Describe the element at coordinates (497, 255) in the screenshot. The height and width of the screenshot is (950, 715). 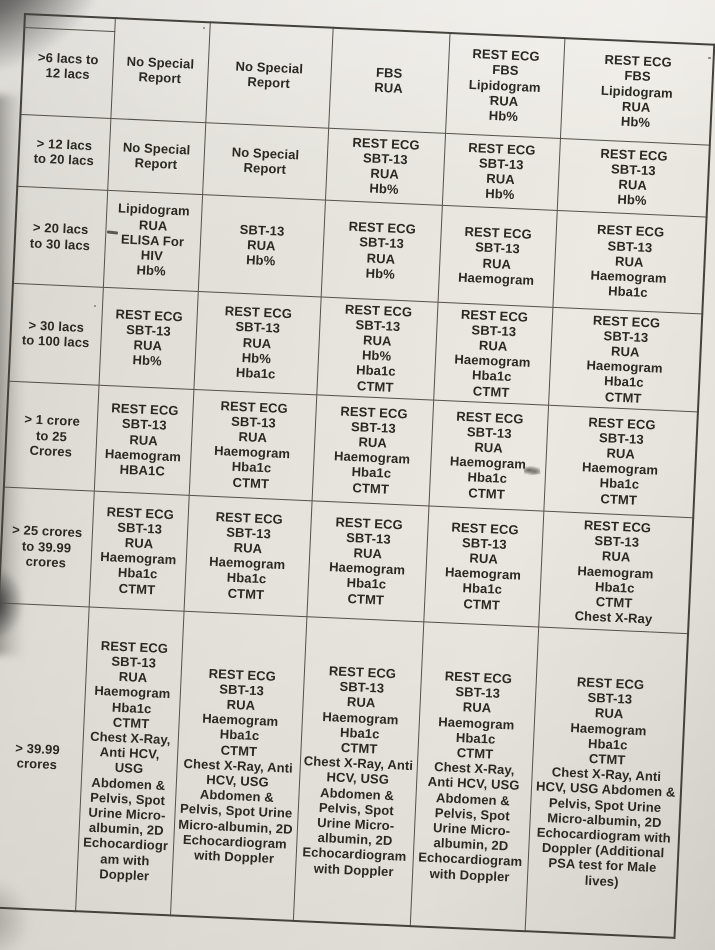
I see `tests-cell: REST ECG SBT-13 RUA Haemogram` at that location.